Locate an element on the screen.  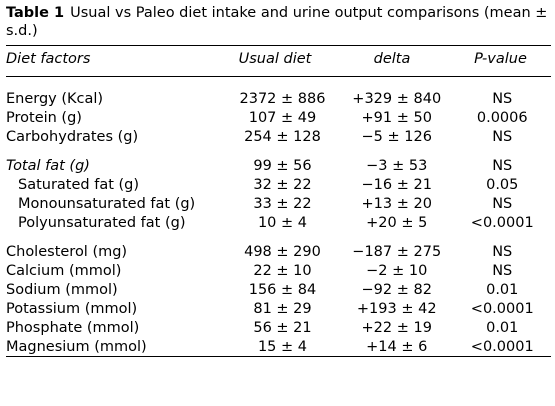
usual-cell: 81 ± 29 is located at coordinates (282, 308).